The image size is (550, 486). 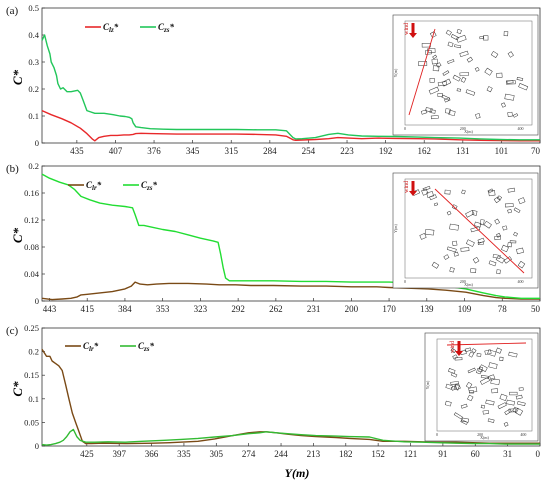 I want to click on y-tick-label: 0.12, so click(x=31, y=220).